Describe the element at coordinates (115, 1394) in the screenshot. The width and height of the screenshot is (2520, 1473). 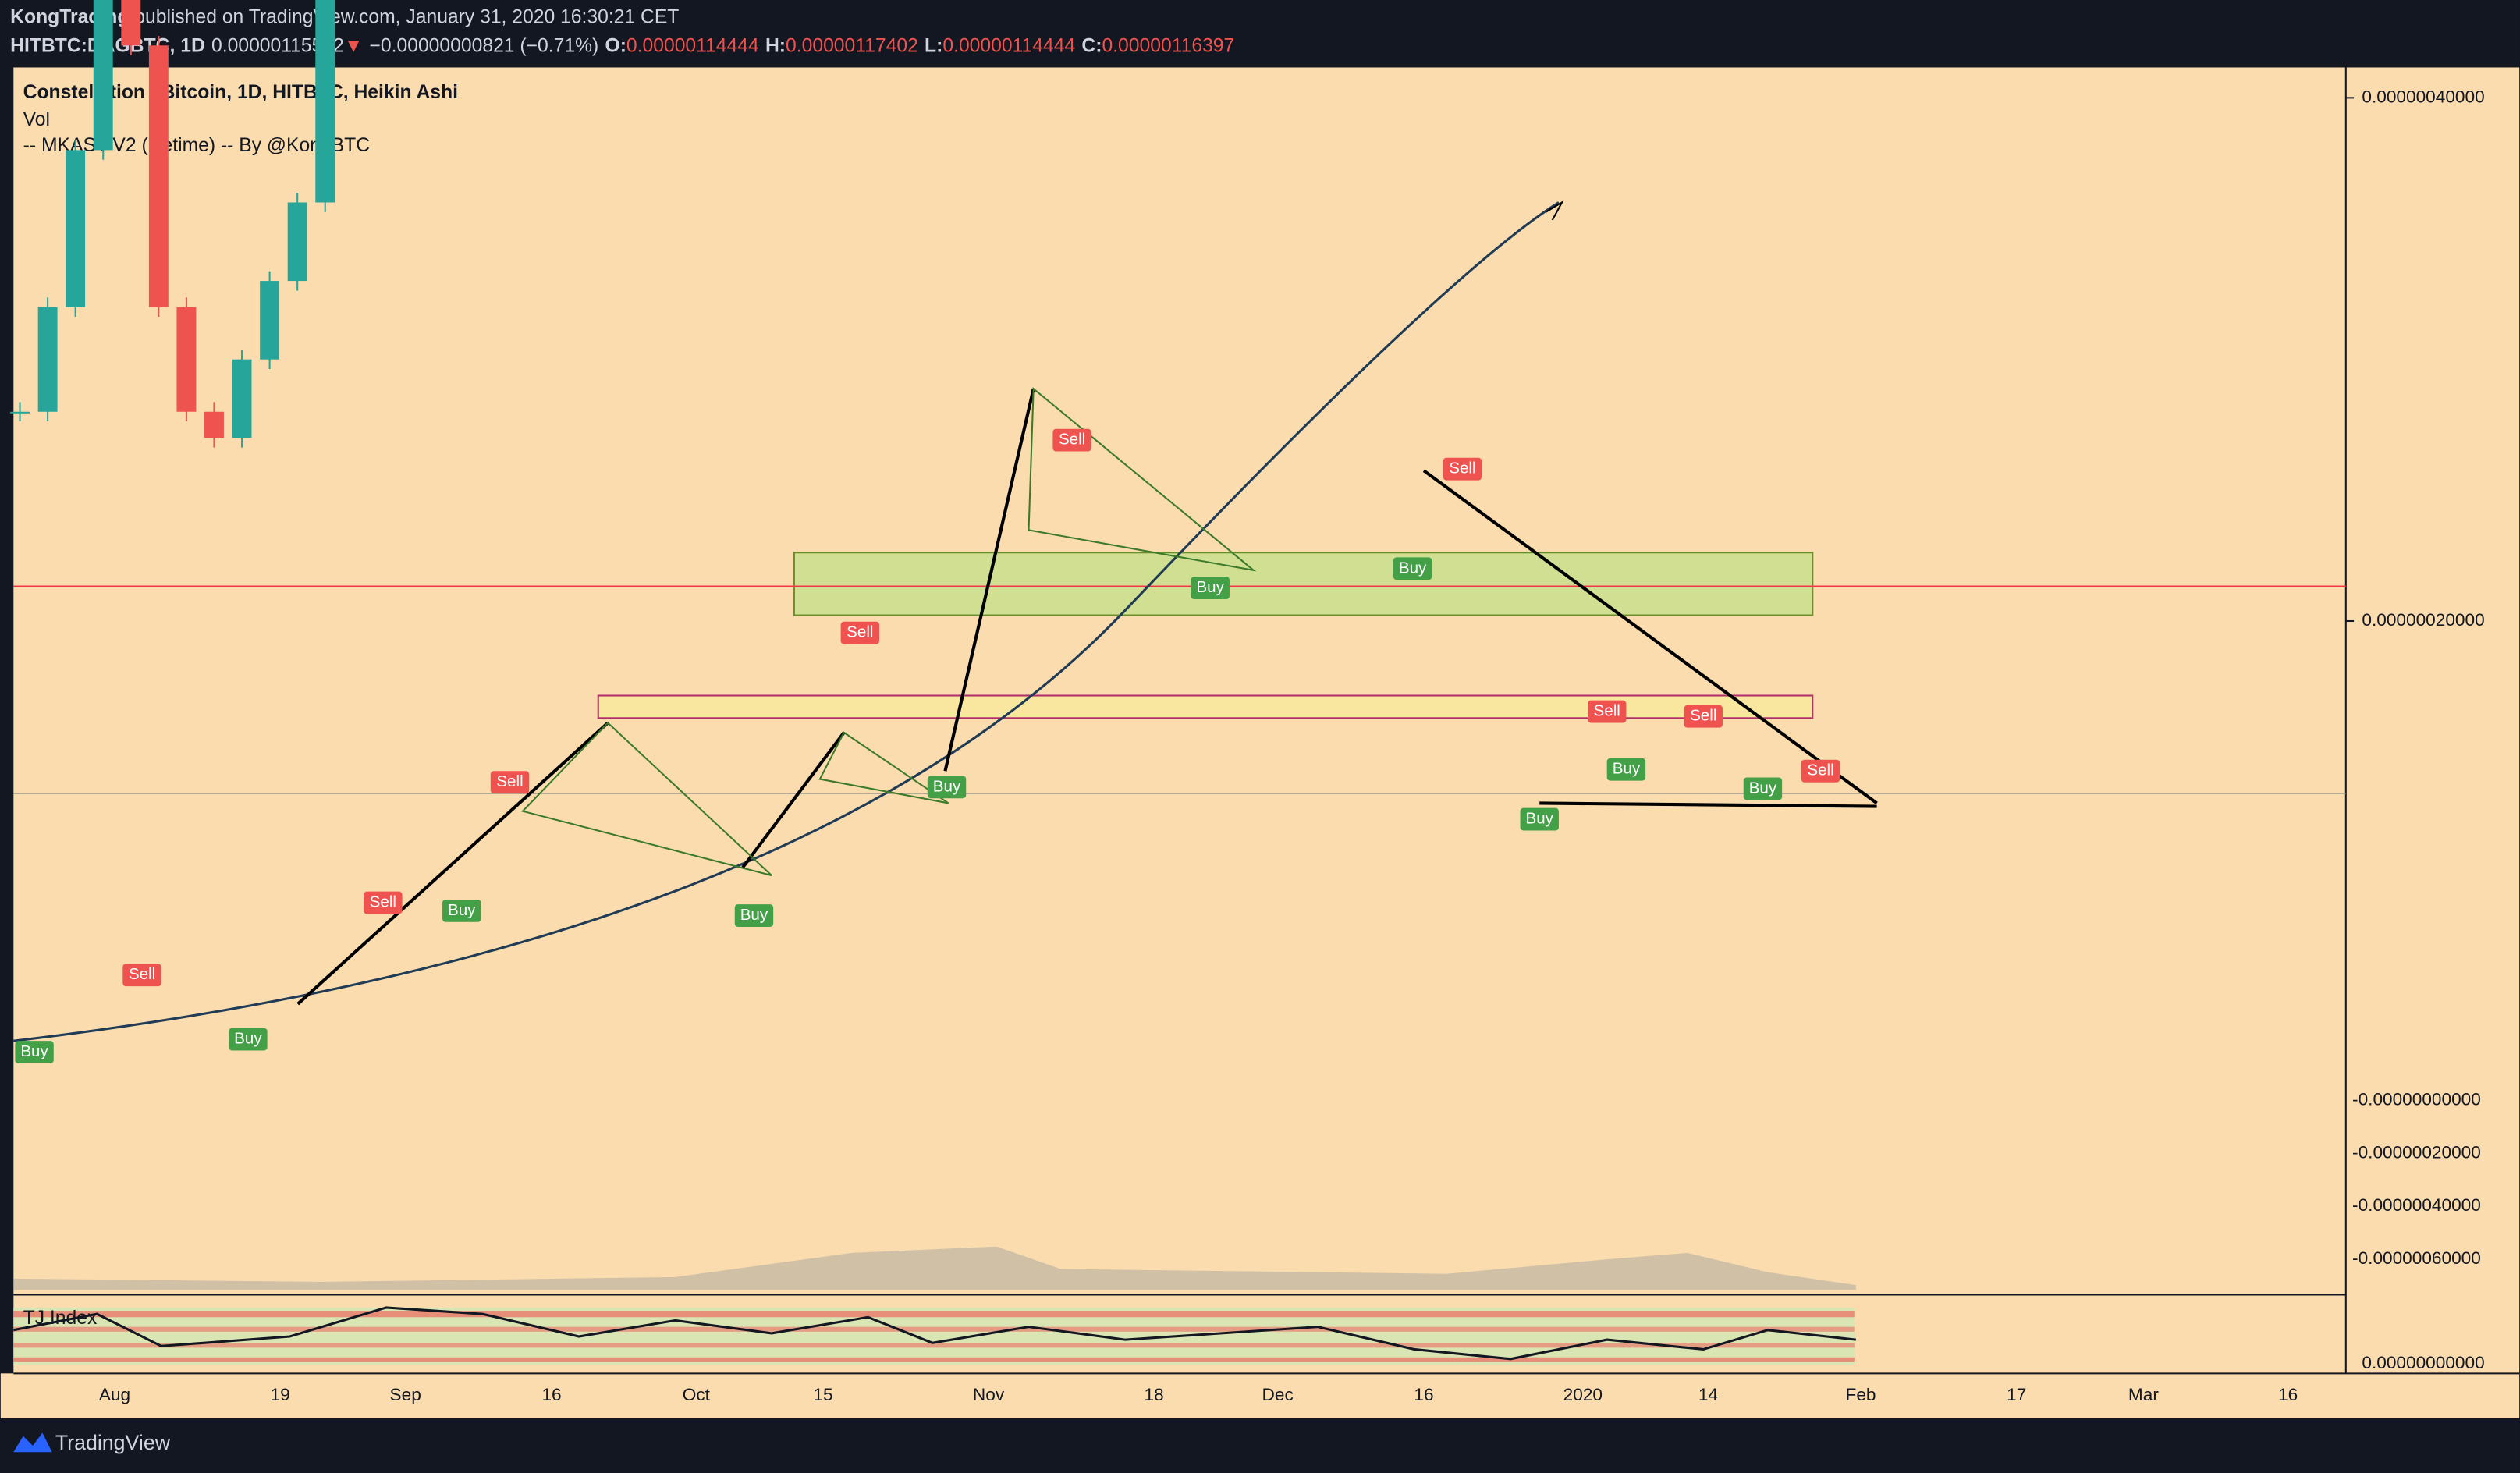
I see `x-tick-label: Aug` at that location.